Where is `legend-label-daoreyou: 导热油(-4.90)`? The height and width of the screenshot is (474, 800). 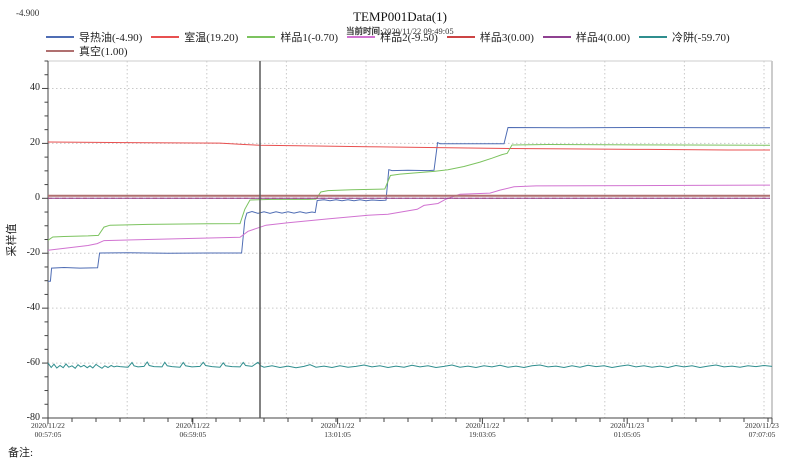 legend-label-daoreyou: 导热油(-4.90) is located at coordinates (111, 37).